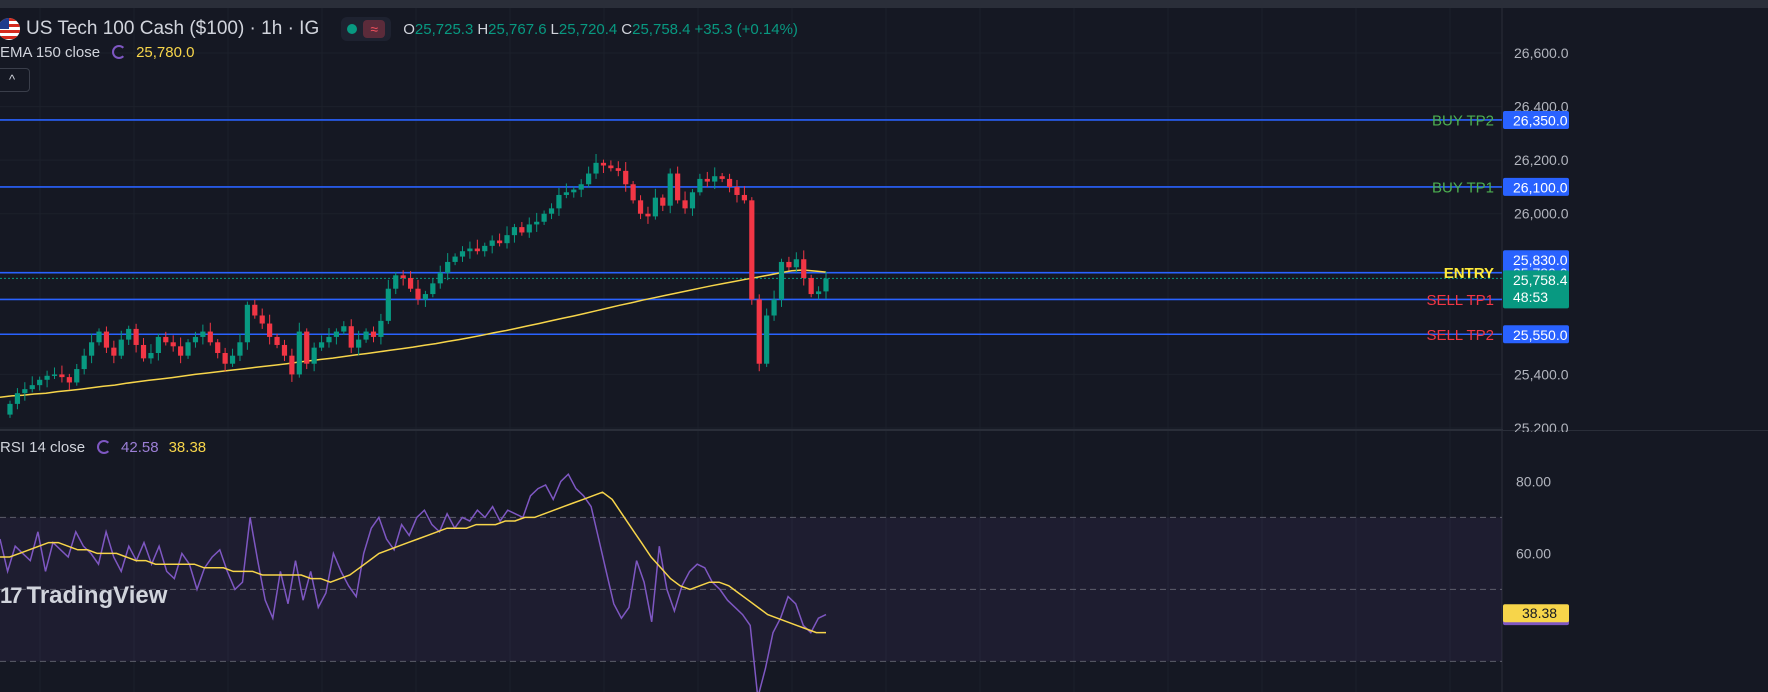  What do you see at coordinates (413, 333) in the screenshot?
I see `ema-150-line` at bounding box center [413, 333].